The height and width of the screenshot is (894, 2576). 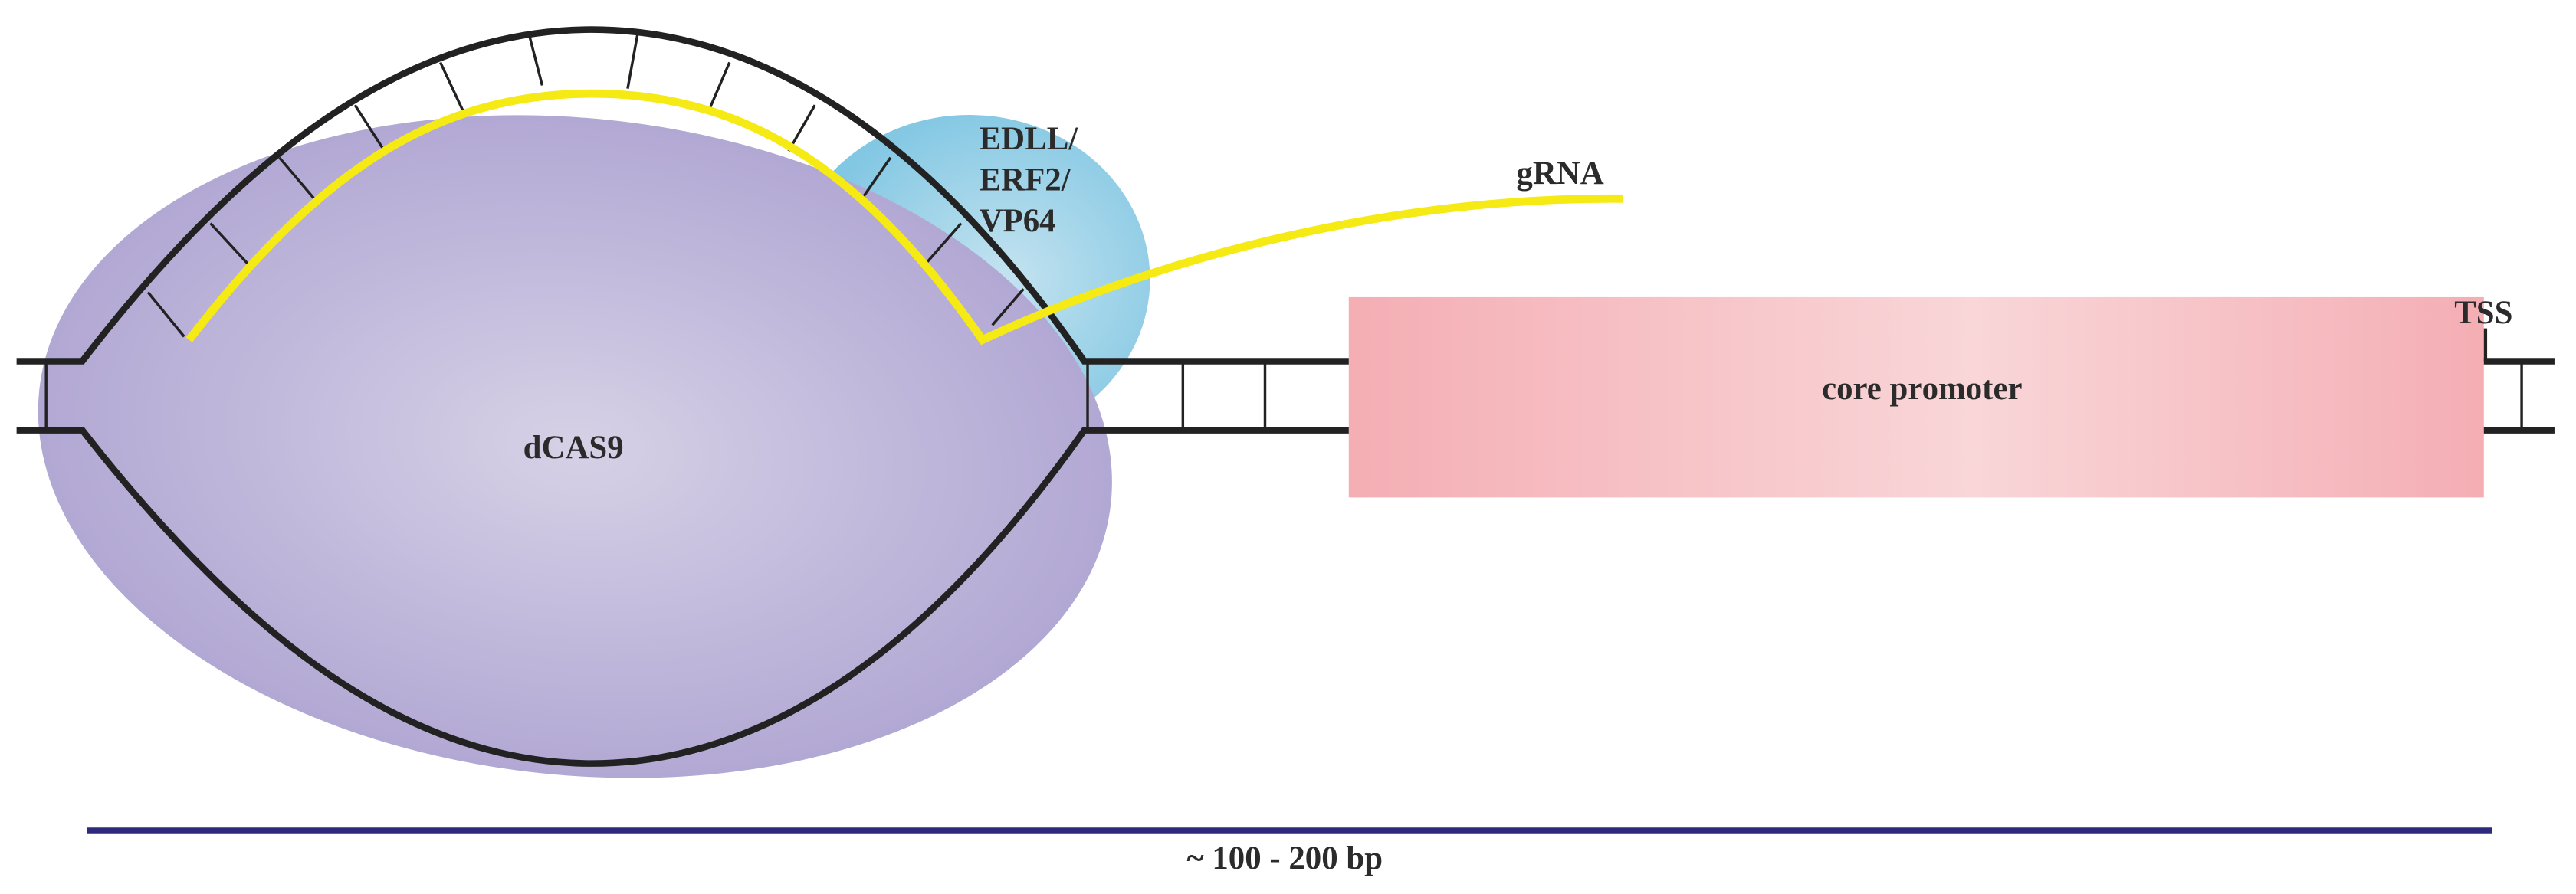 I want to click on core-promoter-label: core promoter, so click(x=1922, y=389).